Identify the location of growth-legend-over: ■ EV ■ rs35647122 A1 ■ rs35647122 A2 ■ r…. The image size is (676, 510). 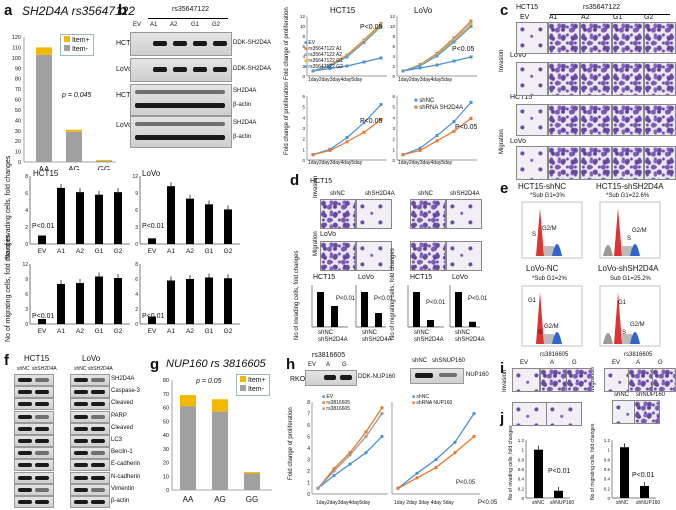
(323, 55).